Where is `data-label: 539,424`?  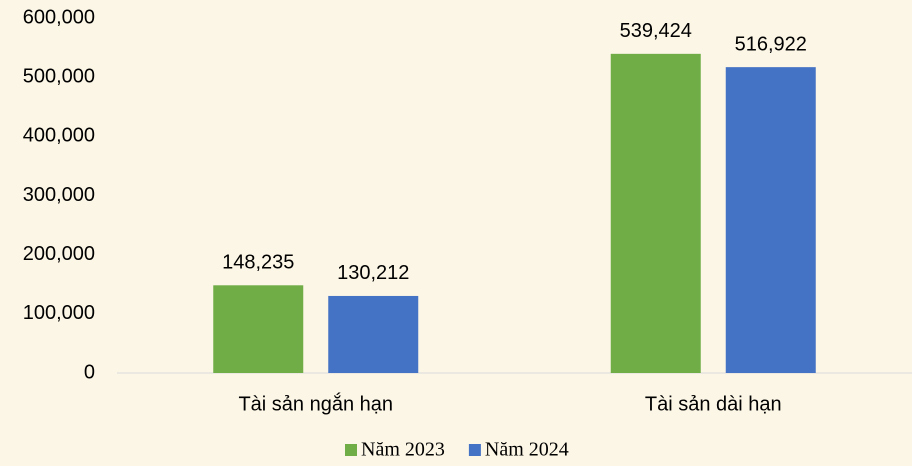 data-label: 539,424 is located at coordinates (656, 31).